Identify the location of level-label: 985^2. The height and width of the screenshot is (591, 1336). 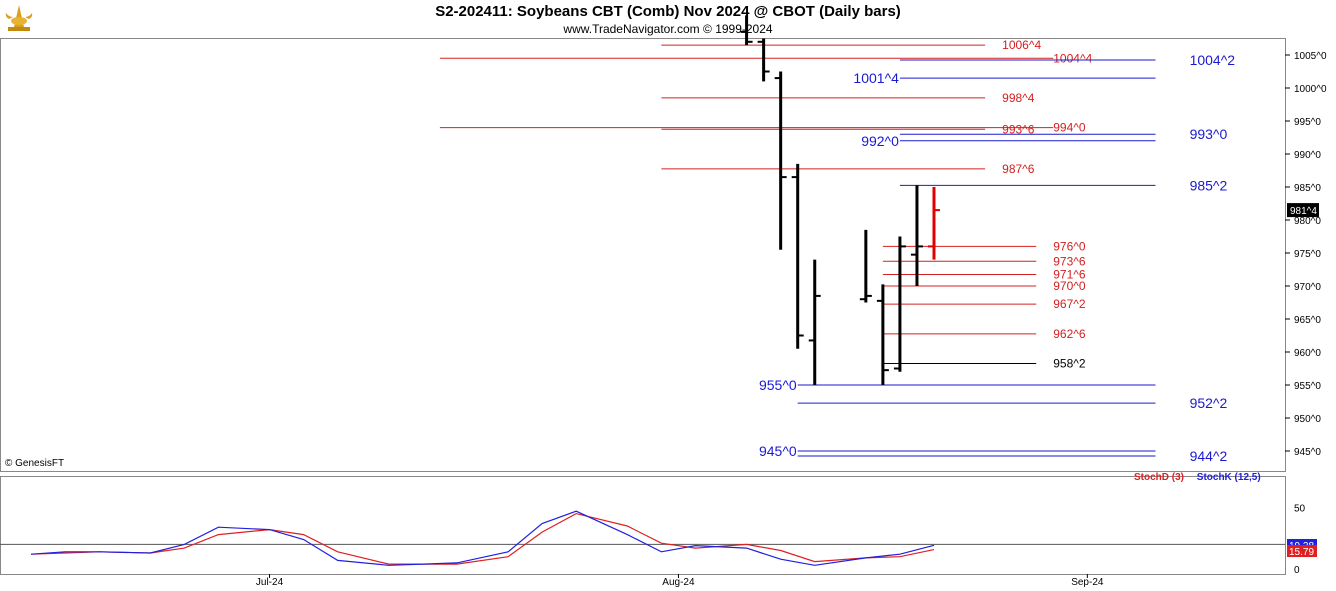
(1209, 185).